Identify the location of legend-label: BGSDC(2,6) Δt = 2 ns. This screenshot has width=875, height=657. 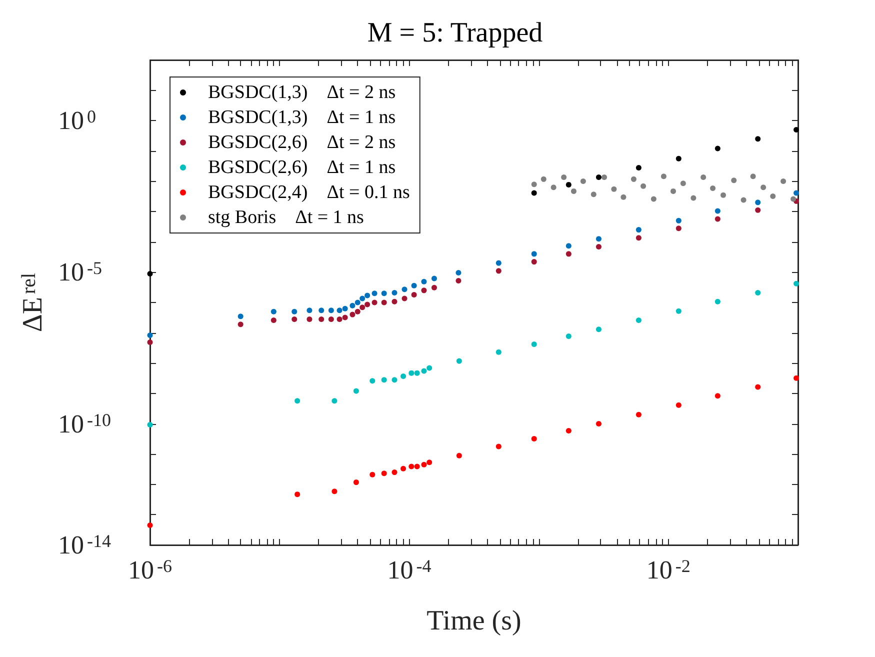
(302, 142).